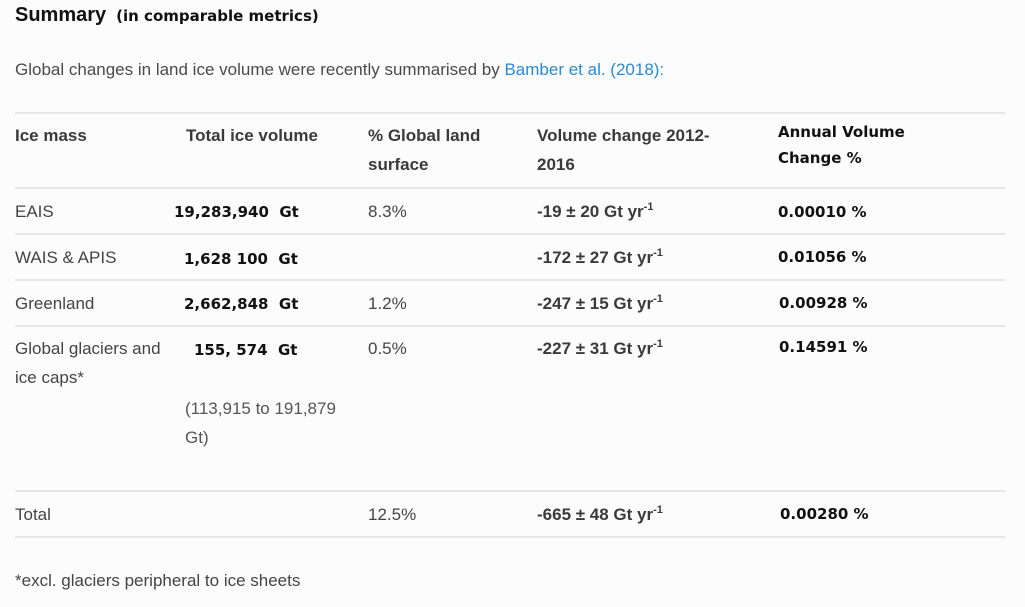  What do you see at coordinates (241, 259) in the screenshot?
I see `total-volume-cell: 1,628 100 Gt` at bounding box center [241, 259].